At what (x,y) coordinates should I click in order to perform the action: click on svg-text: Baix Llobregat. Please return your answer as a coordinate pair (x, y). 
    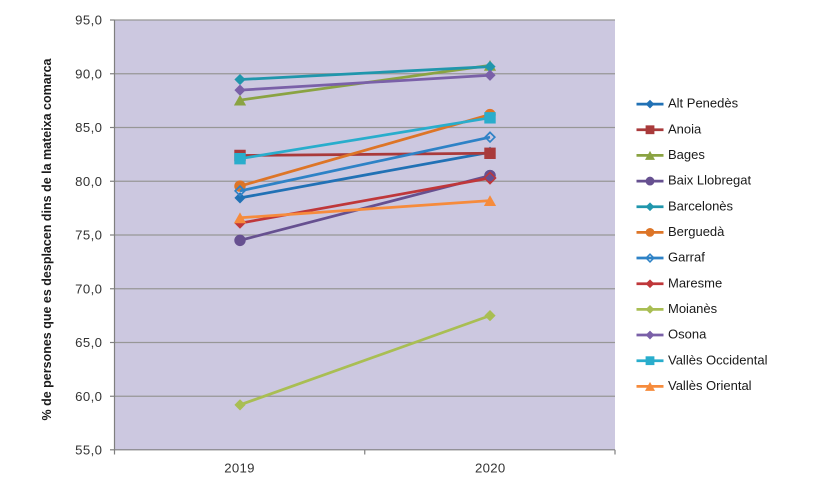
    Looking at the image, I should click on (709, 180).